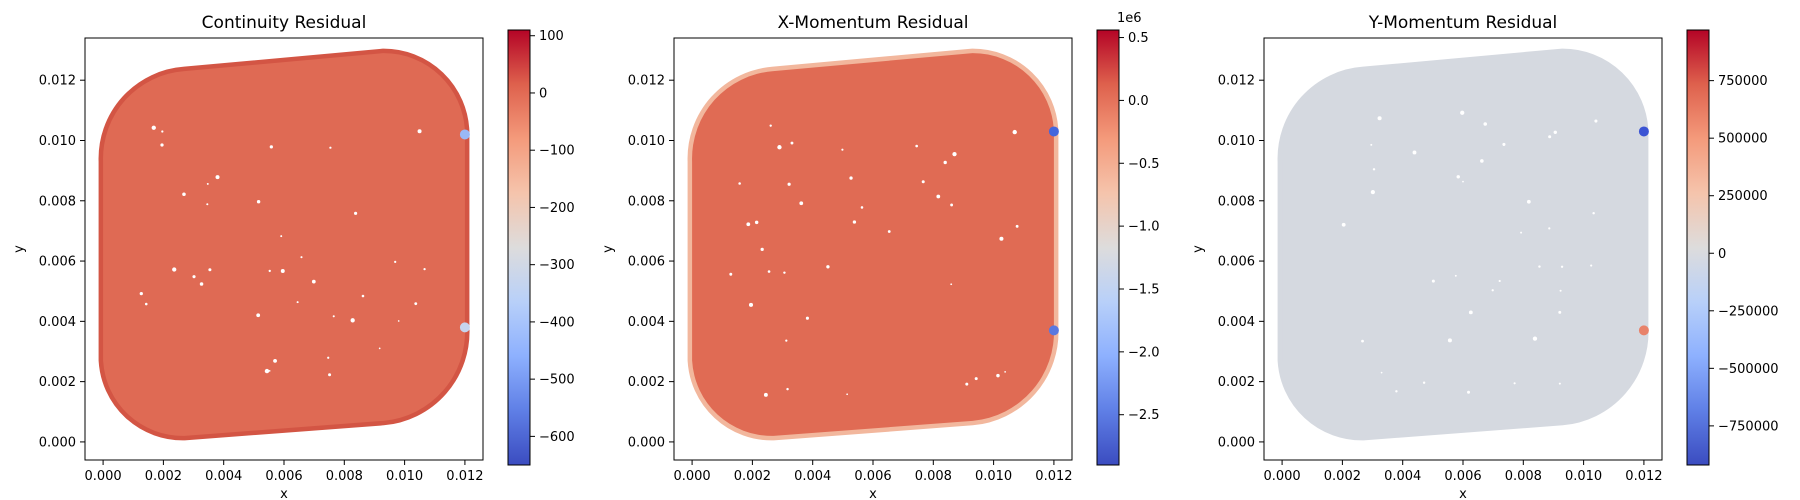 This screenshot has width=1800, height=500. Describe the element at coordinates (1743, 196) in the screenshot. I see `colorbar-tick-label: 250000` at that location.